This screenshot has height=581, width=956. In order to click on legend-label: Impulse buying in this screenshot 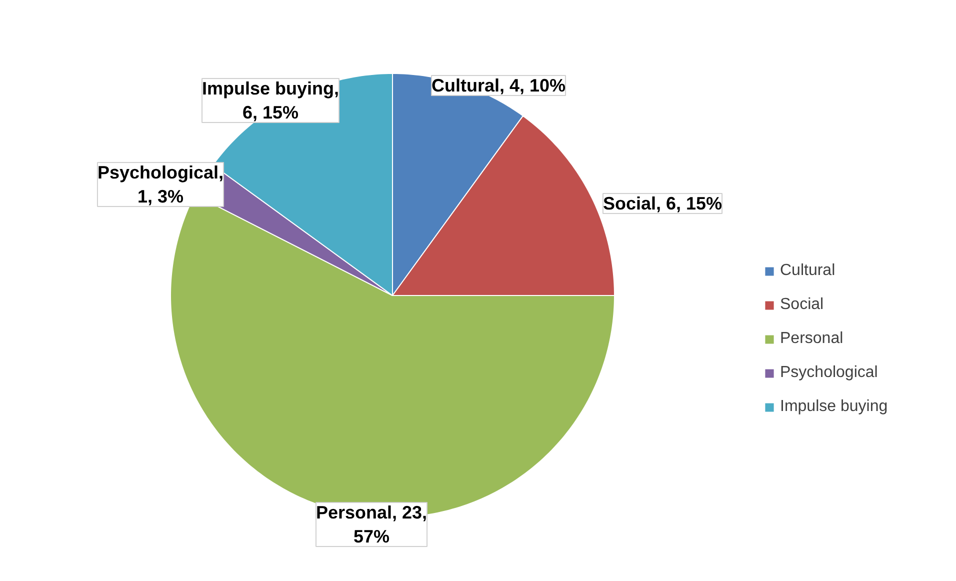, I will do `click(834, 407)`.